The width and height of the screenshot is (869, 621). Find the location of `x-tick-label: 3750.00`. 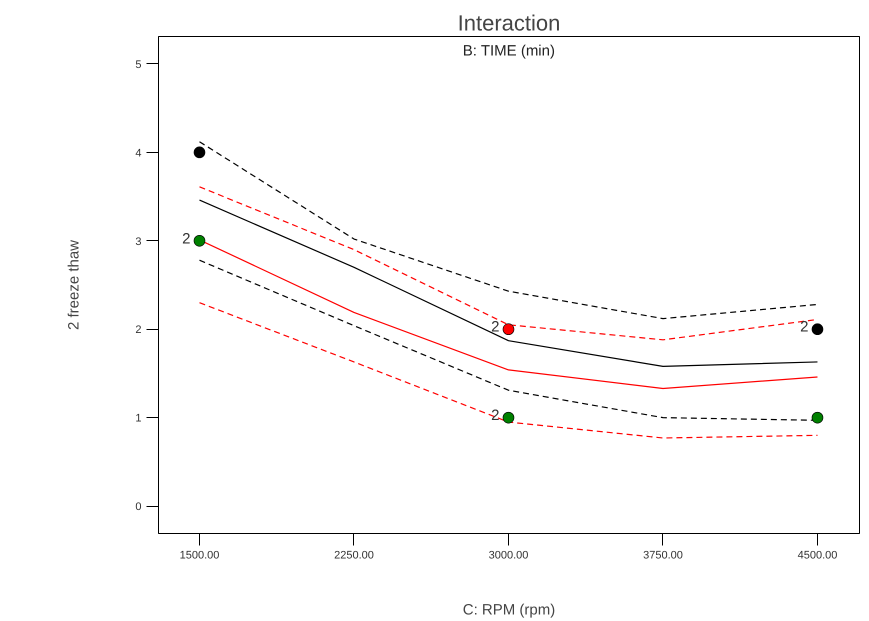

x-tick-label: 3750.00 is located at coordinates (663, 556).